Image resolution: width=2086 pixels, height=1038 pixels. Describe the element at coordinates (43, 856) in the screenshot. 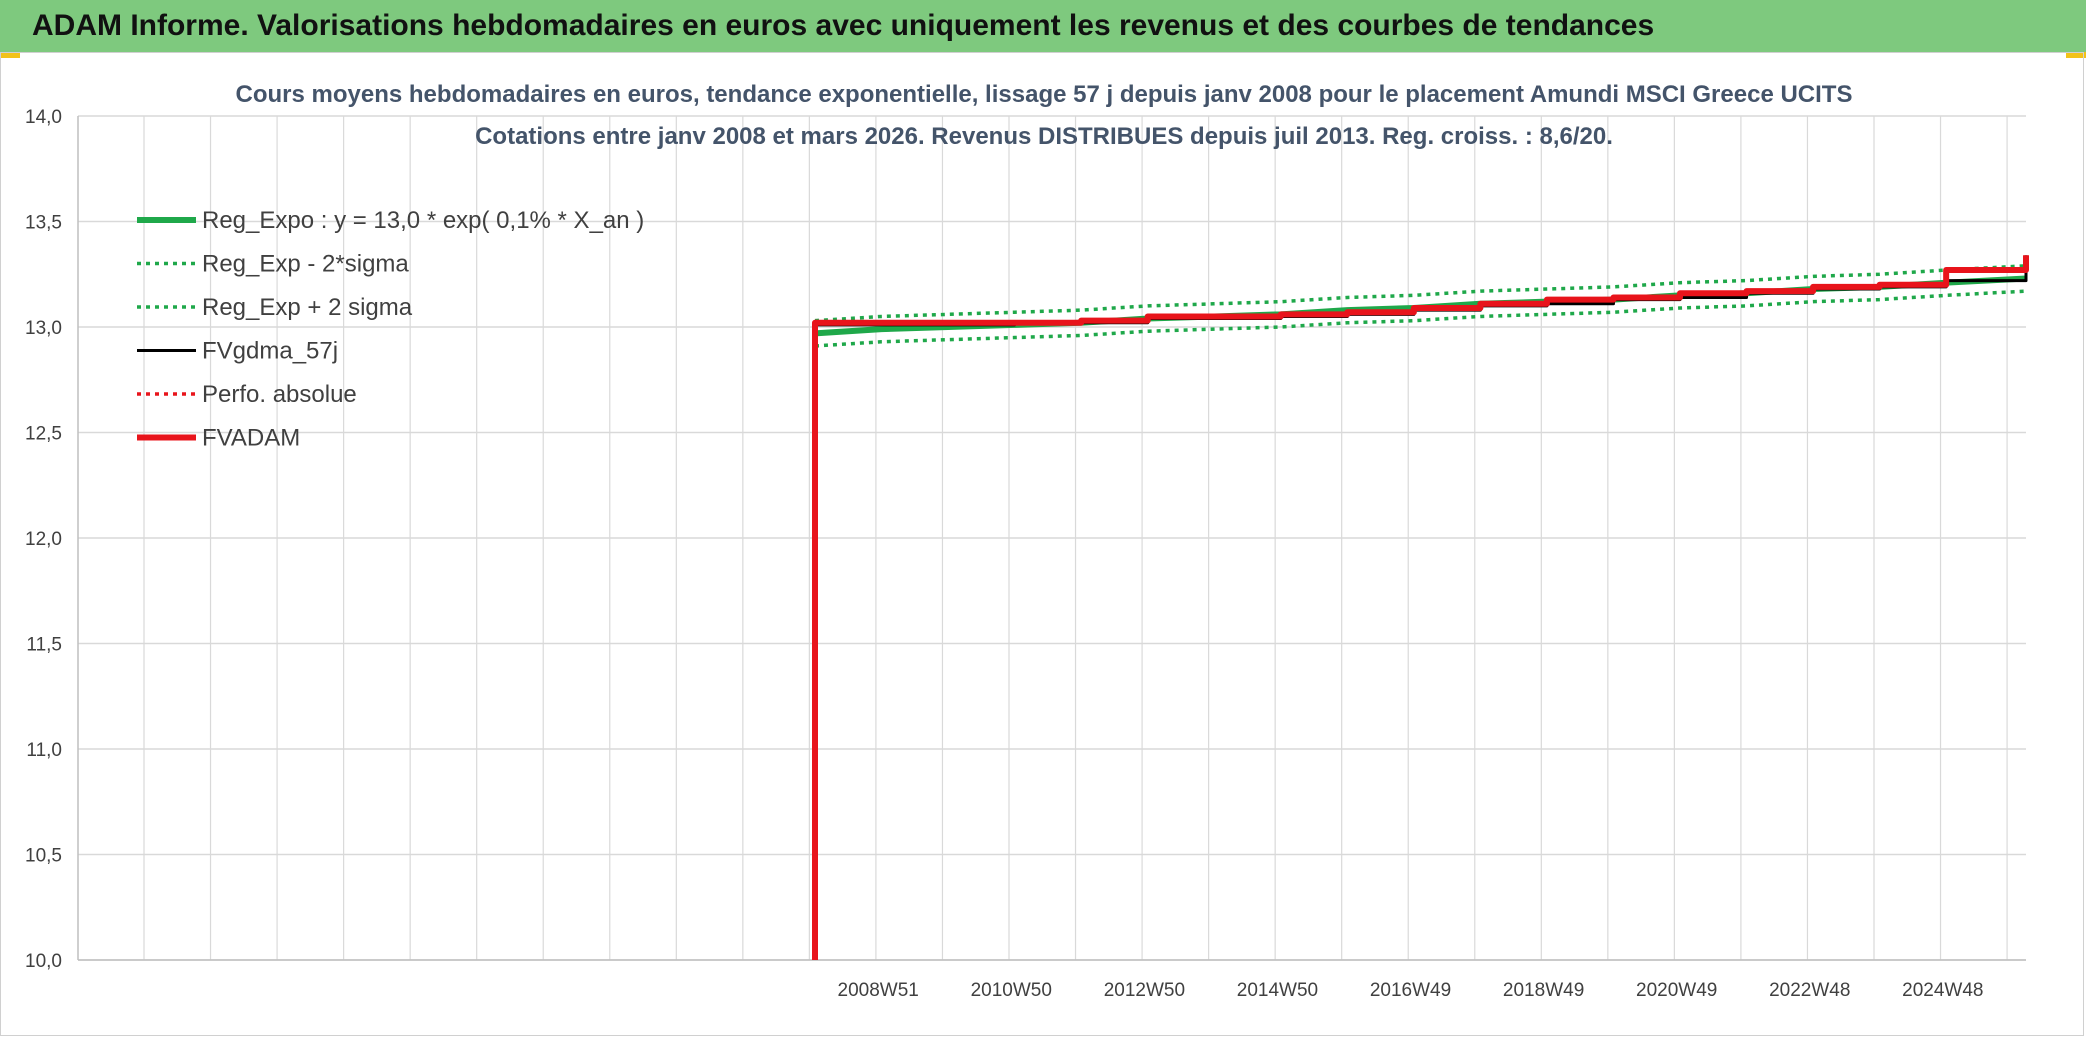

I see `y-tick-label: 10,5` at that location.